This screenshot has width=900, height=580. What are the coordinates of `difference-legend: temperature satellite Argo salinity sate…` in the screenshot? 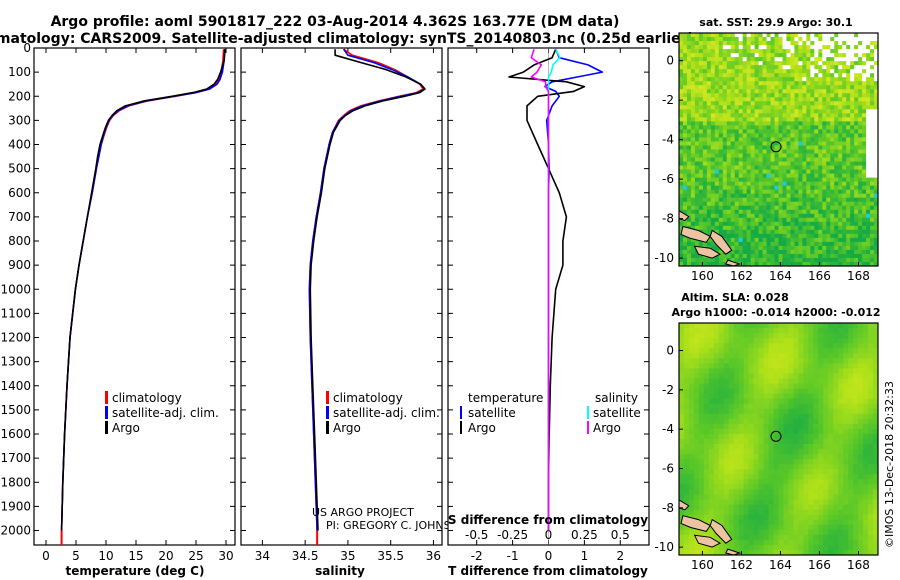 It's located at (550, 413).